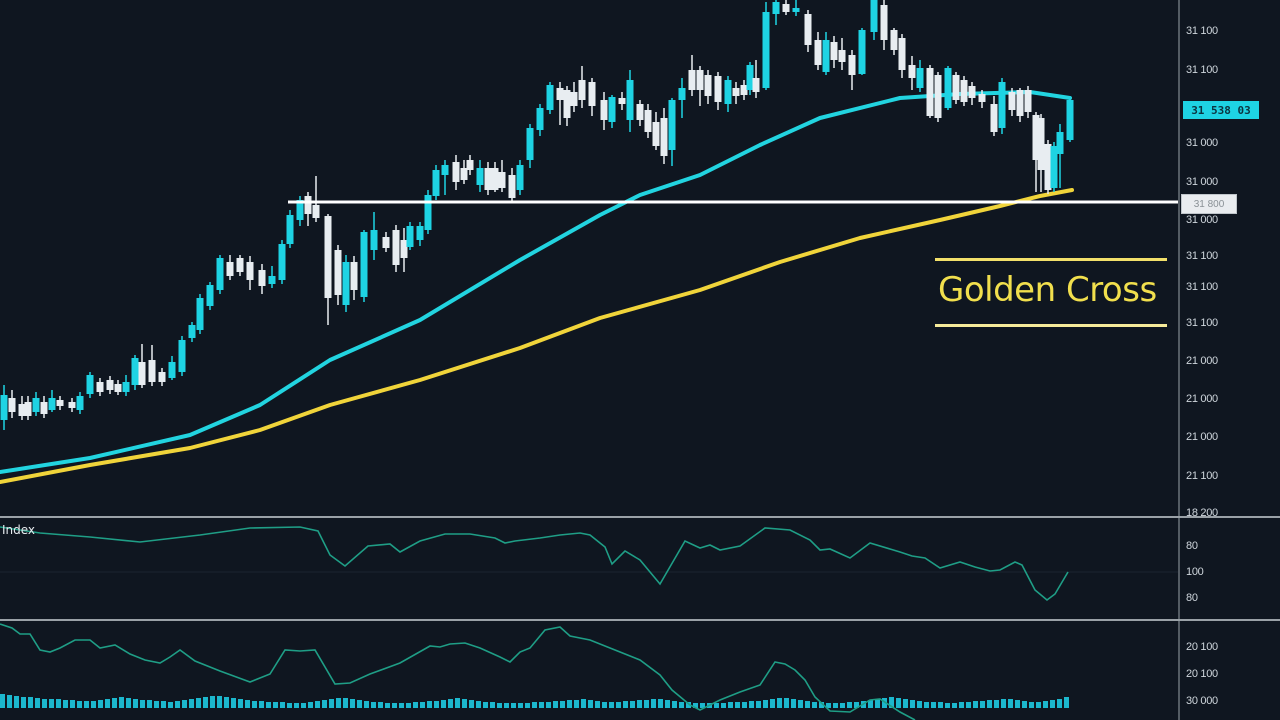 The image size is (1280, 720). Describe the element at coordinates (534, 564) in the screenshot. I see `oscillator-1-line` at that location.